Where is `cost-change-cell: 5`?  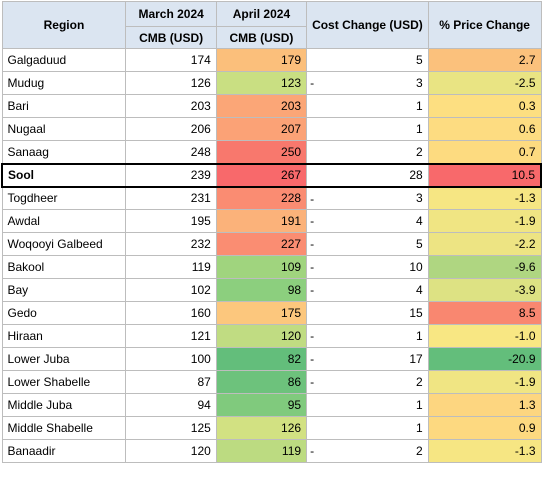 cost-change-cell: 5 is located at coordinates (367, 60).